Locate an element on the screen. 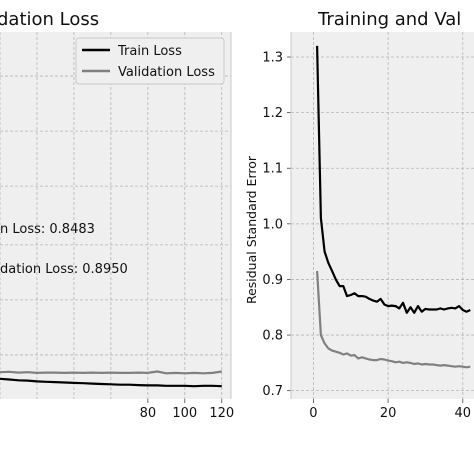 The height and width of the screenshot is (474, 474). right-x-tick-label: 40 is located at coordinates (463, 413).